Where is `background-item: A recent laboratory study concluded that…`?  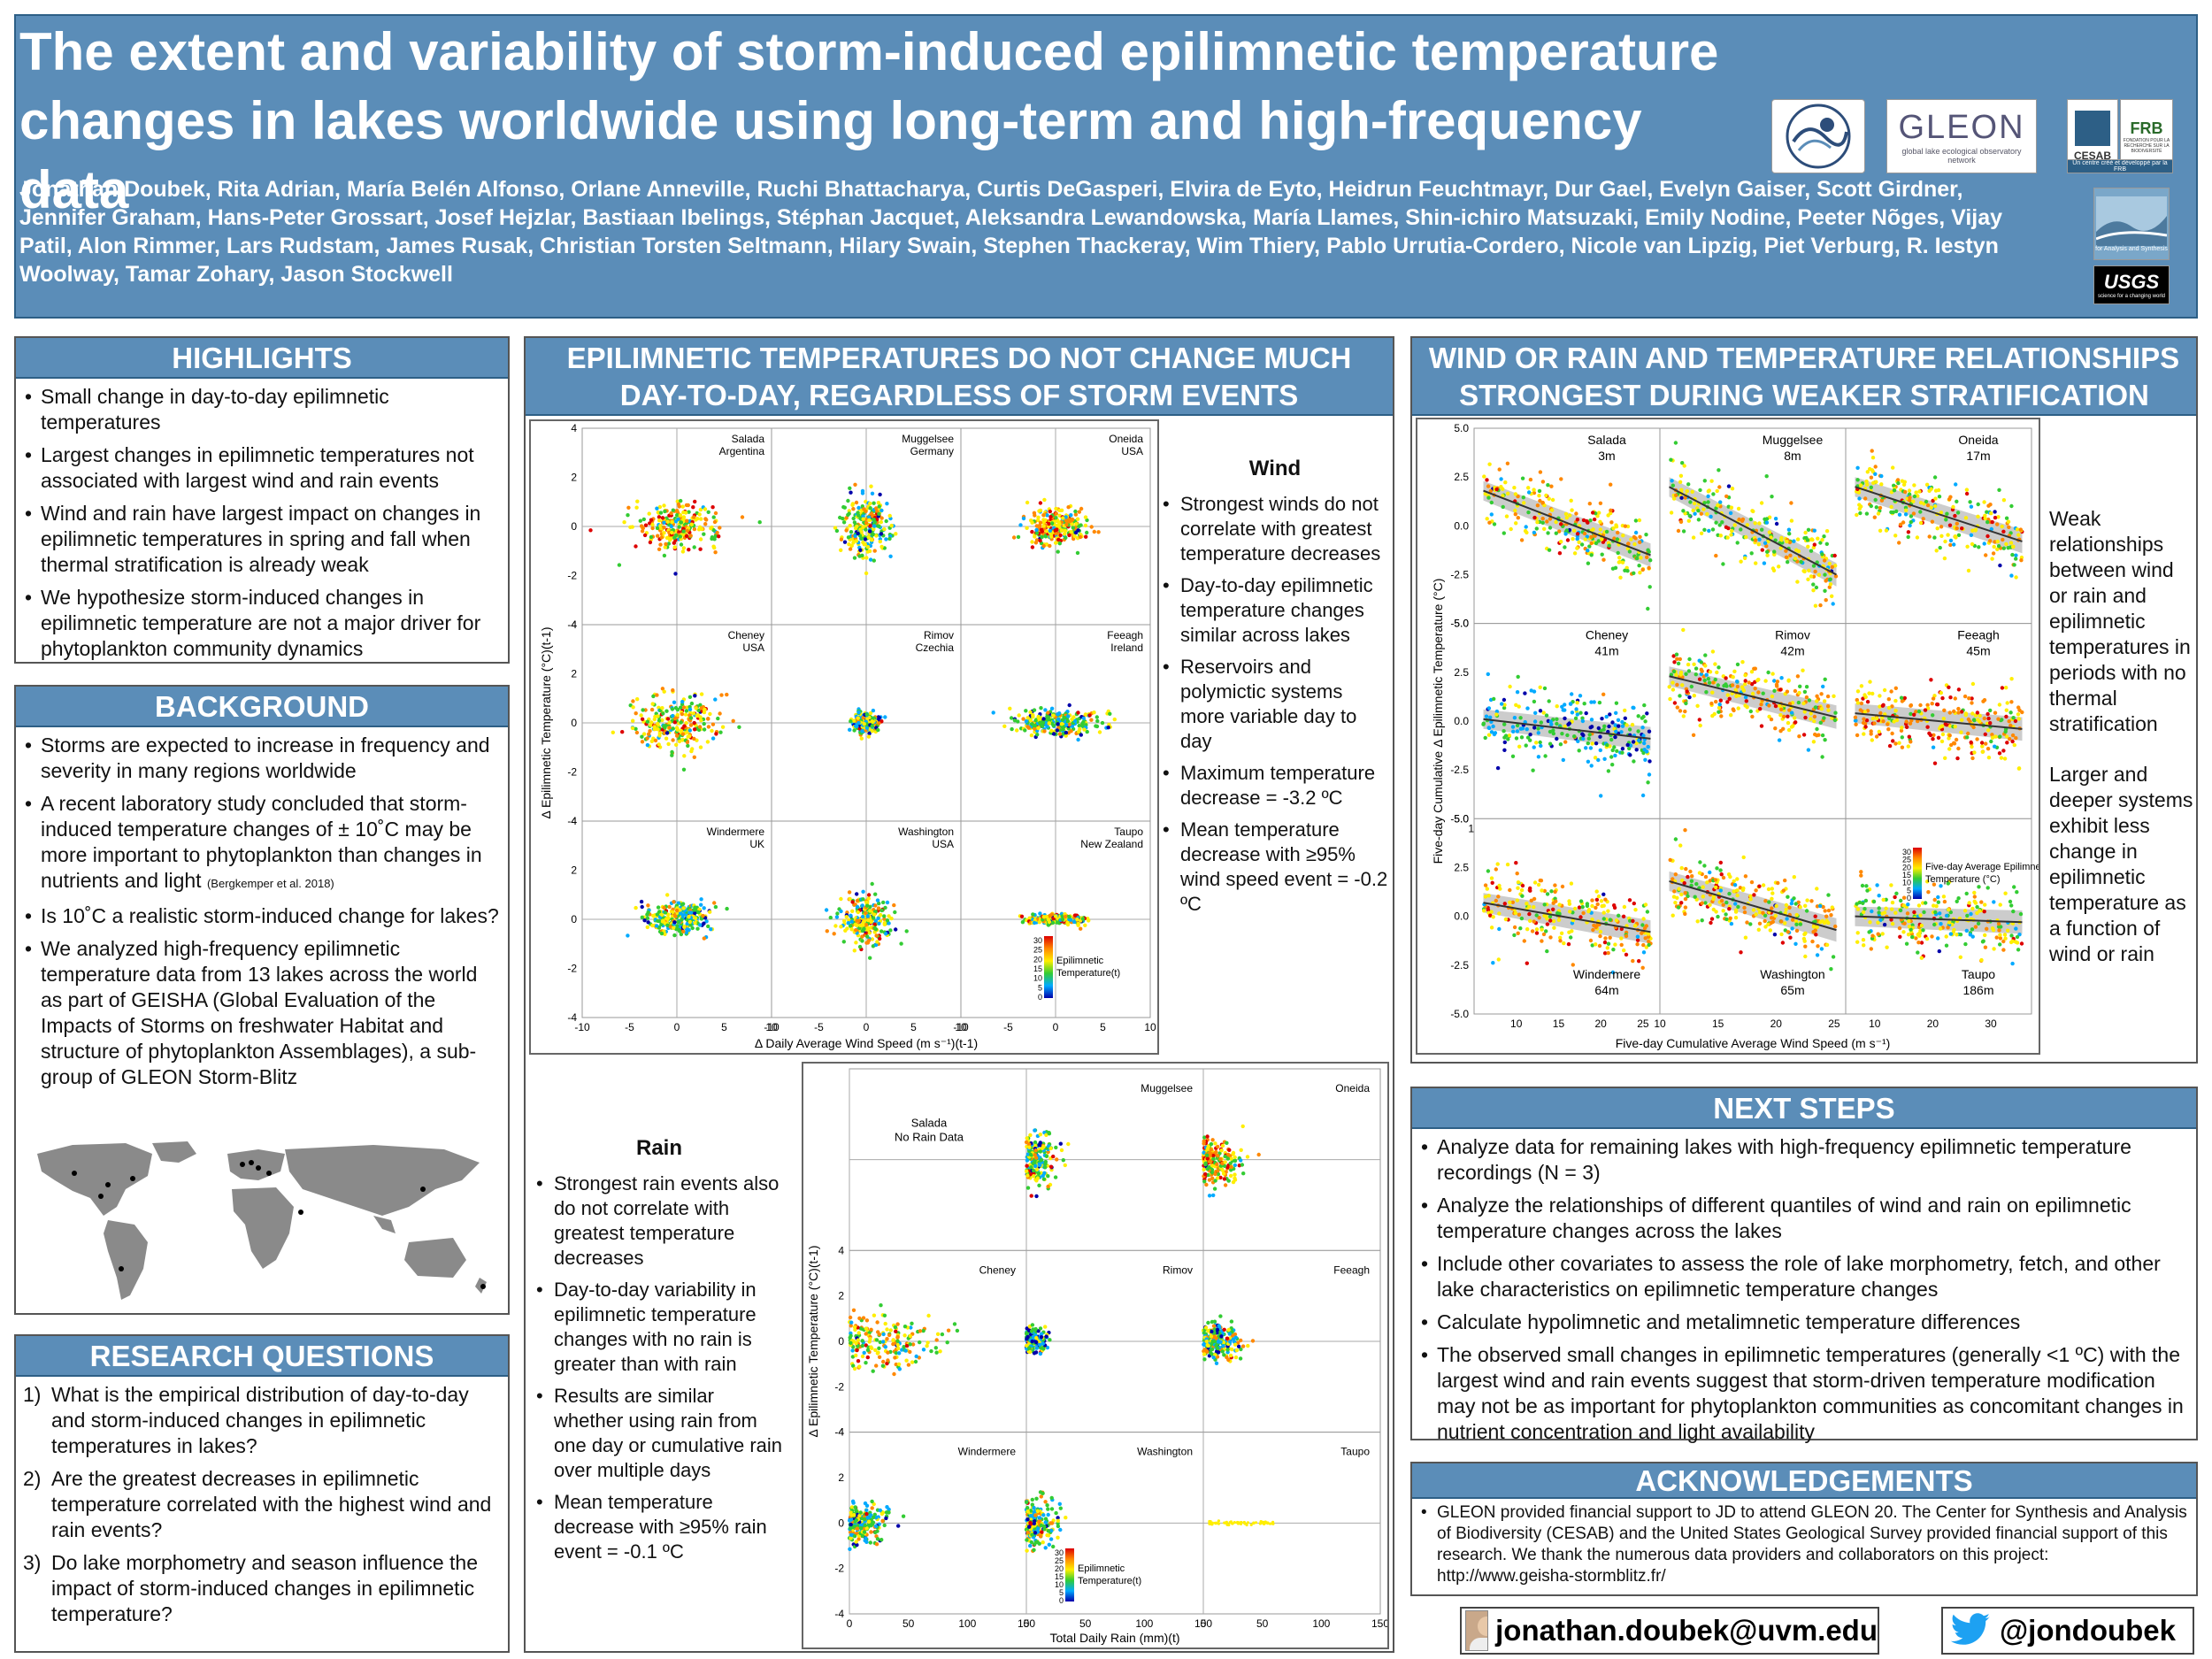 background-item: A recent laboratory study concluded that… is located at coordinates (260, 844).